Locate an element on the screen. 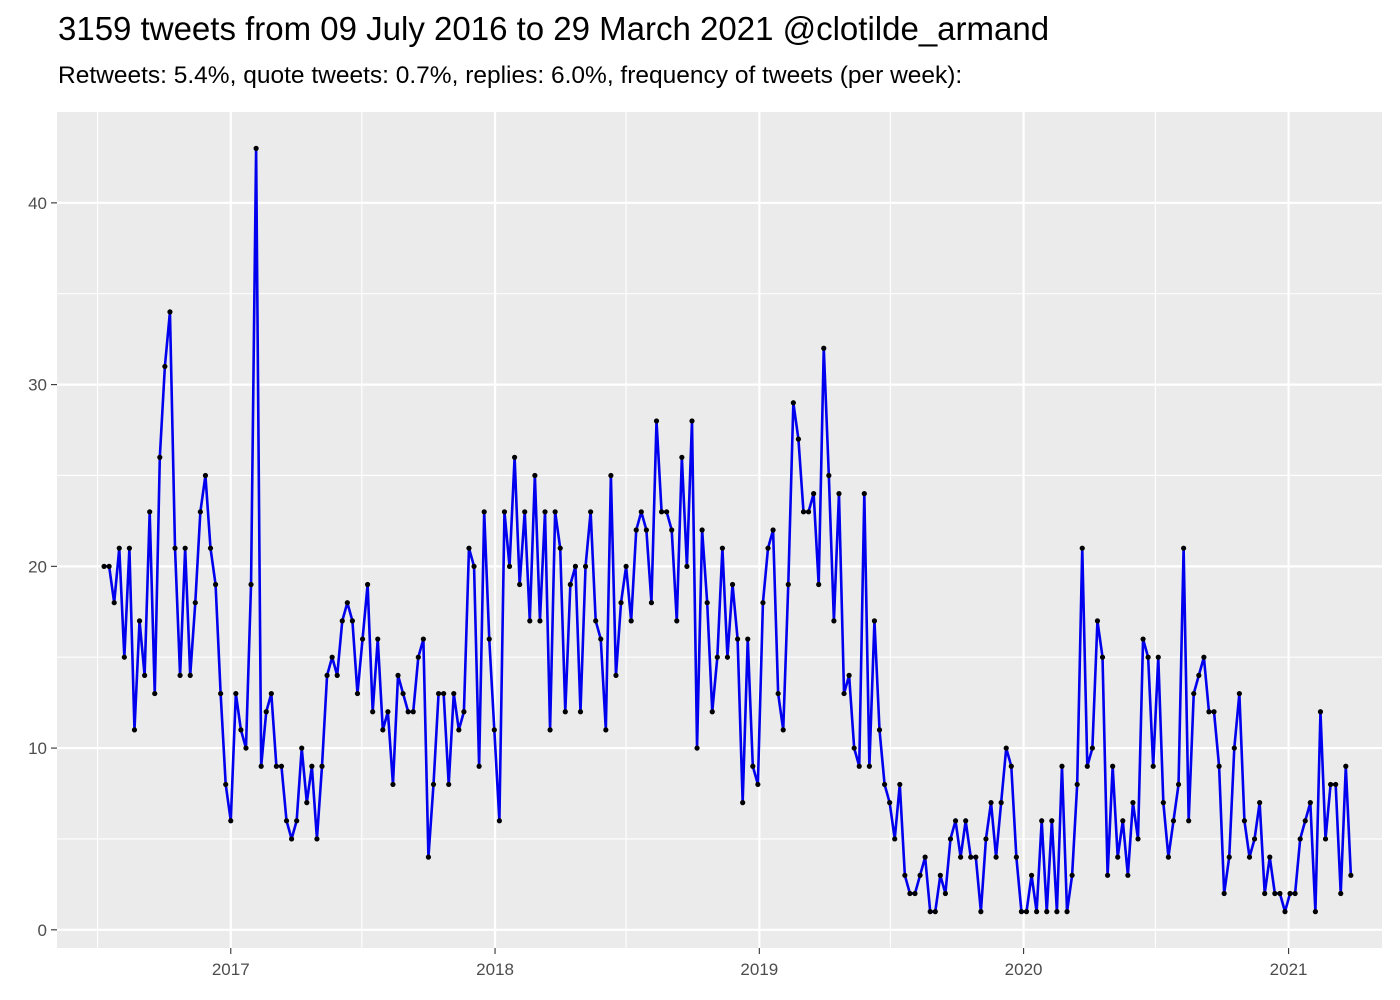 This screenshot has height=1000, width=1400. y-tick-label: 0 is located at coordinates (42, 930).